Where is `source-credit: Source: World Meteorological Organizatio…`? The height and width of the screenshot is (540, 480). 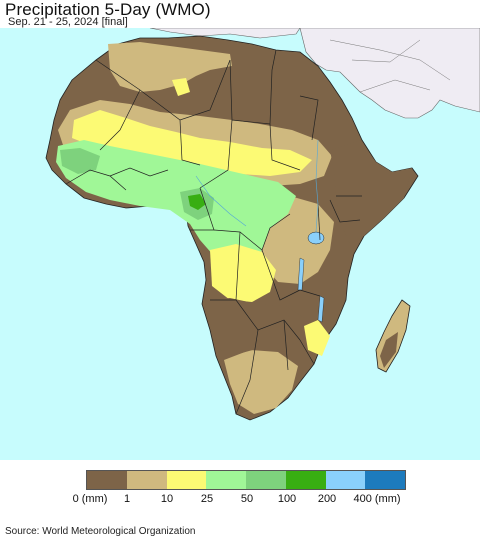 source-credit: Source: World Meteorological Organizatio… is located at coordinates (100, 531).